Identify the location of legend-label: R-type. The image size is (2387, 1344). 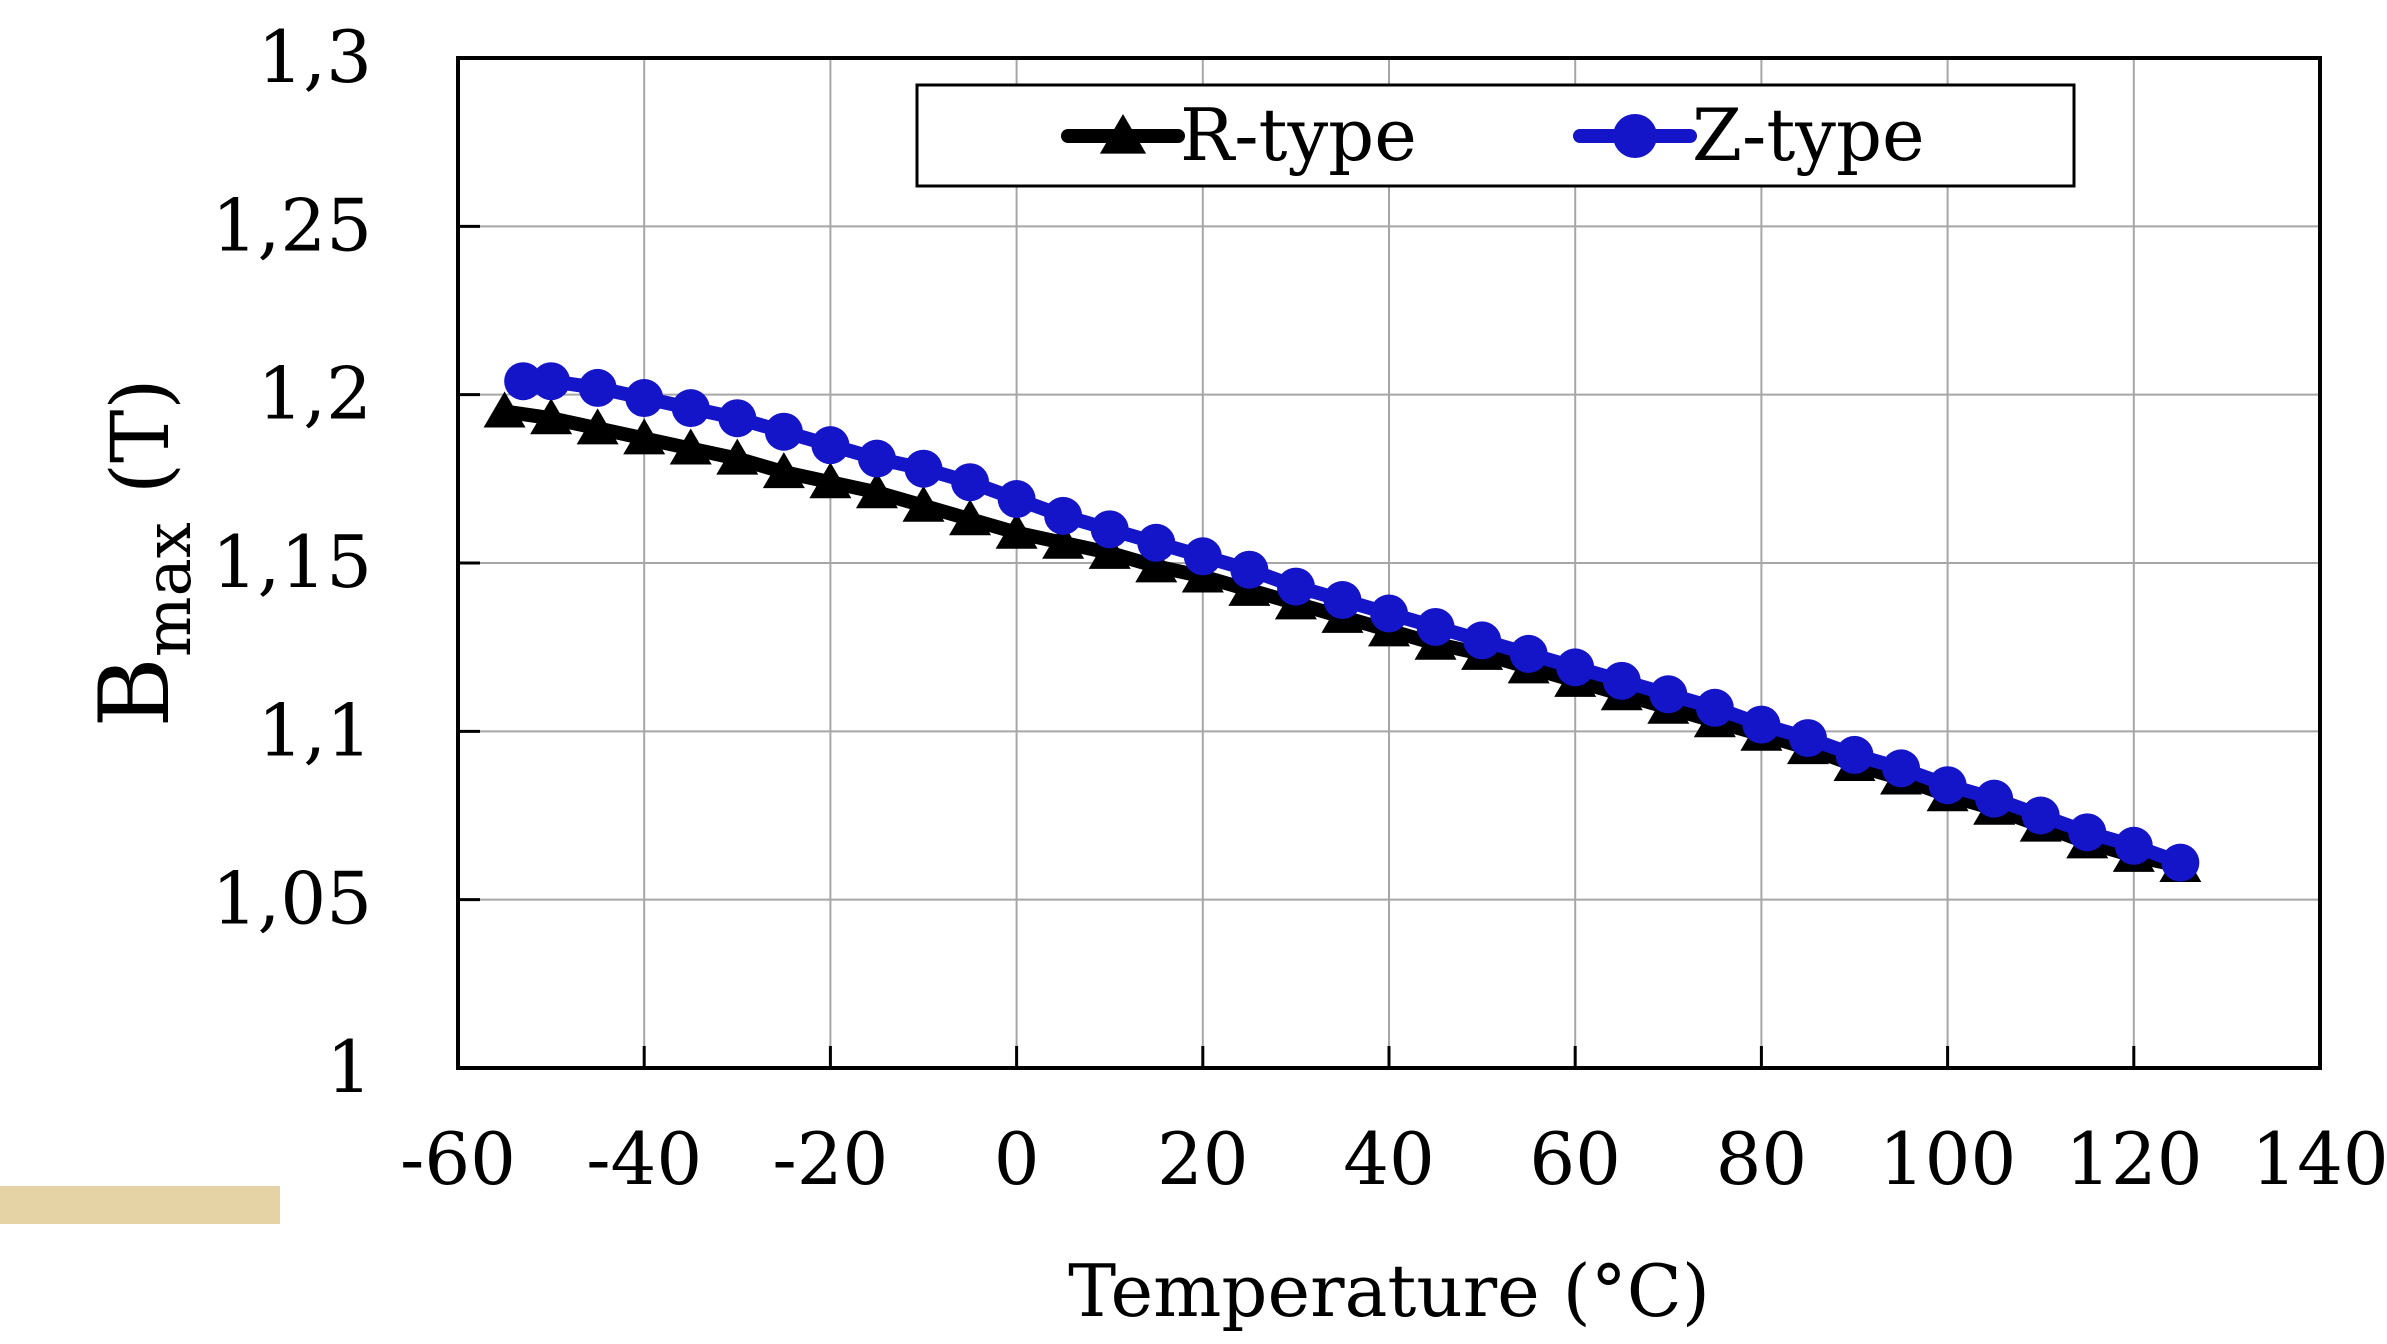
(1298, 135).